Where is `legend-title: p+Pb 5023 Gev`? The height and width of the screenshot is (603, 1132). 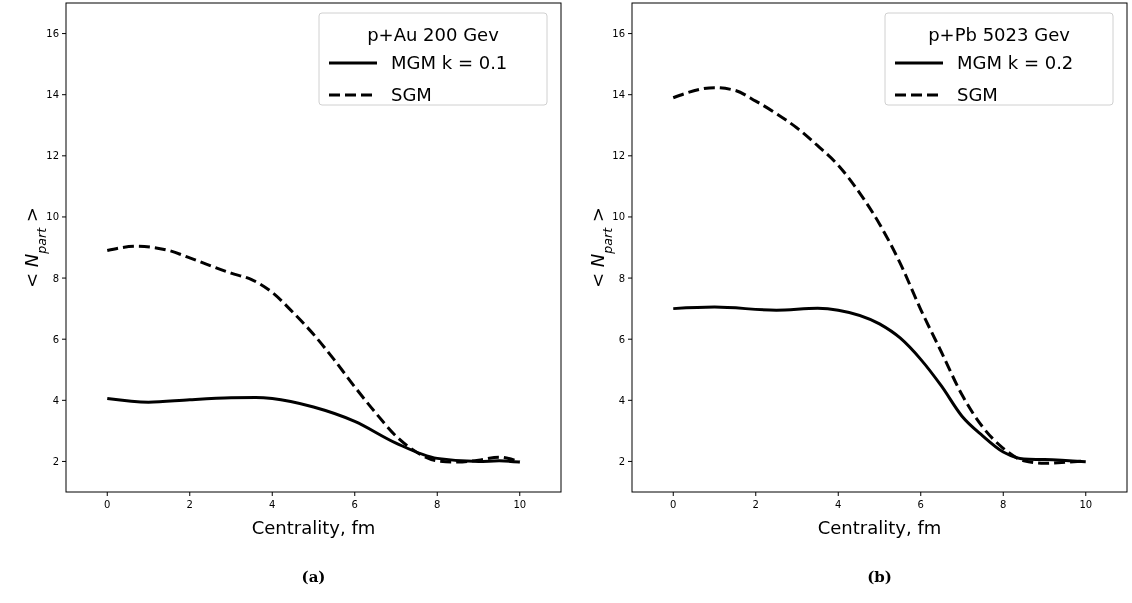 legend-title: p+Pb 5023 Gev is located at coordinates (999, 34).